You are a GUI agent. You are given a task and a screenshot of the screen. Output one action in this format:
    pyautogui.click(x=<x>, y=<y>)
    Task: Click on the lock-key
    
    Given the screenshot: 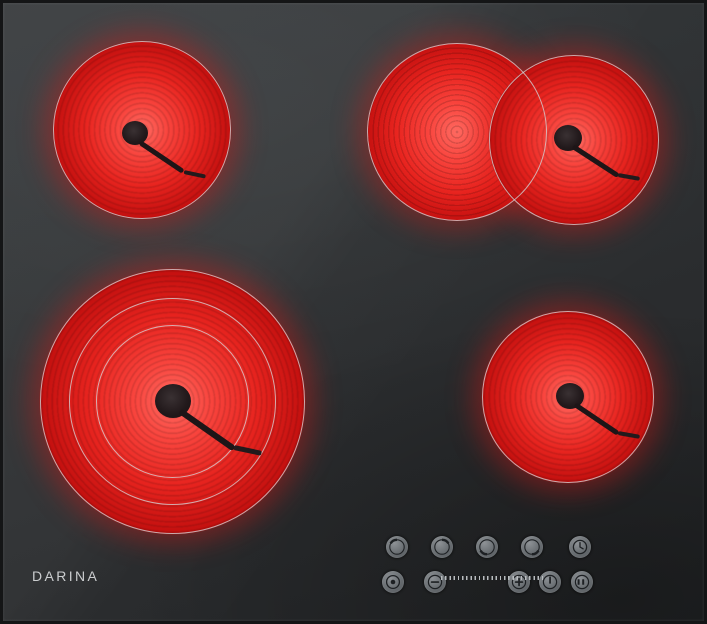 What is the action you would take?
    pyautogui.click(x=393, y=582)
    